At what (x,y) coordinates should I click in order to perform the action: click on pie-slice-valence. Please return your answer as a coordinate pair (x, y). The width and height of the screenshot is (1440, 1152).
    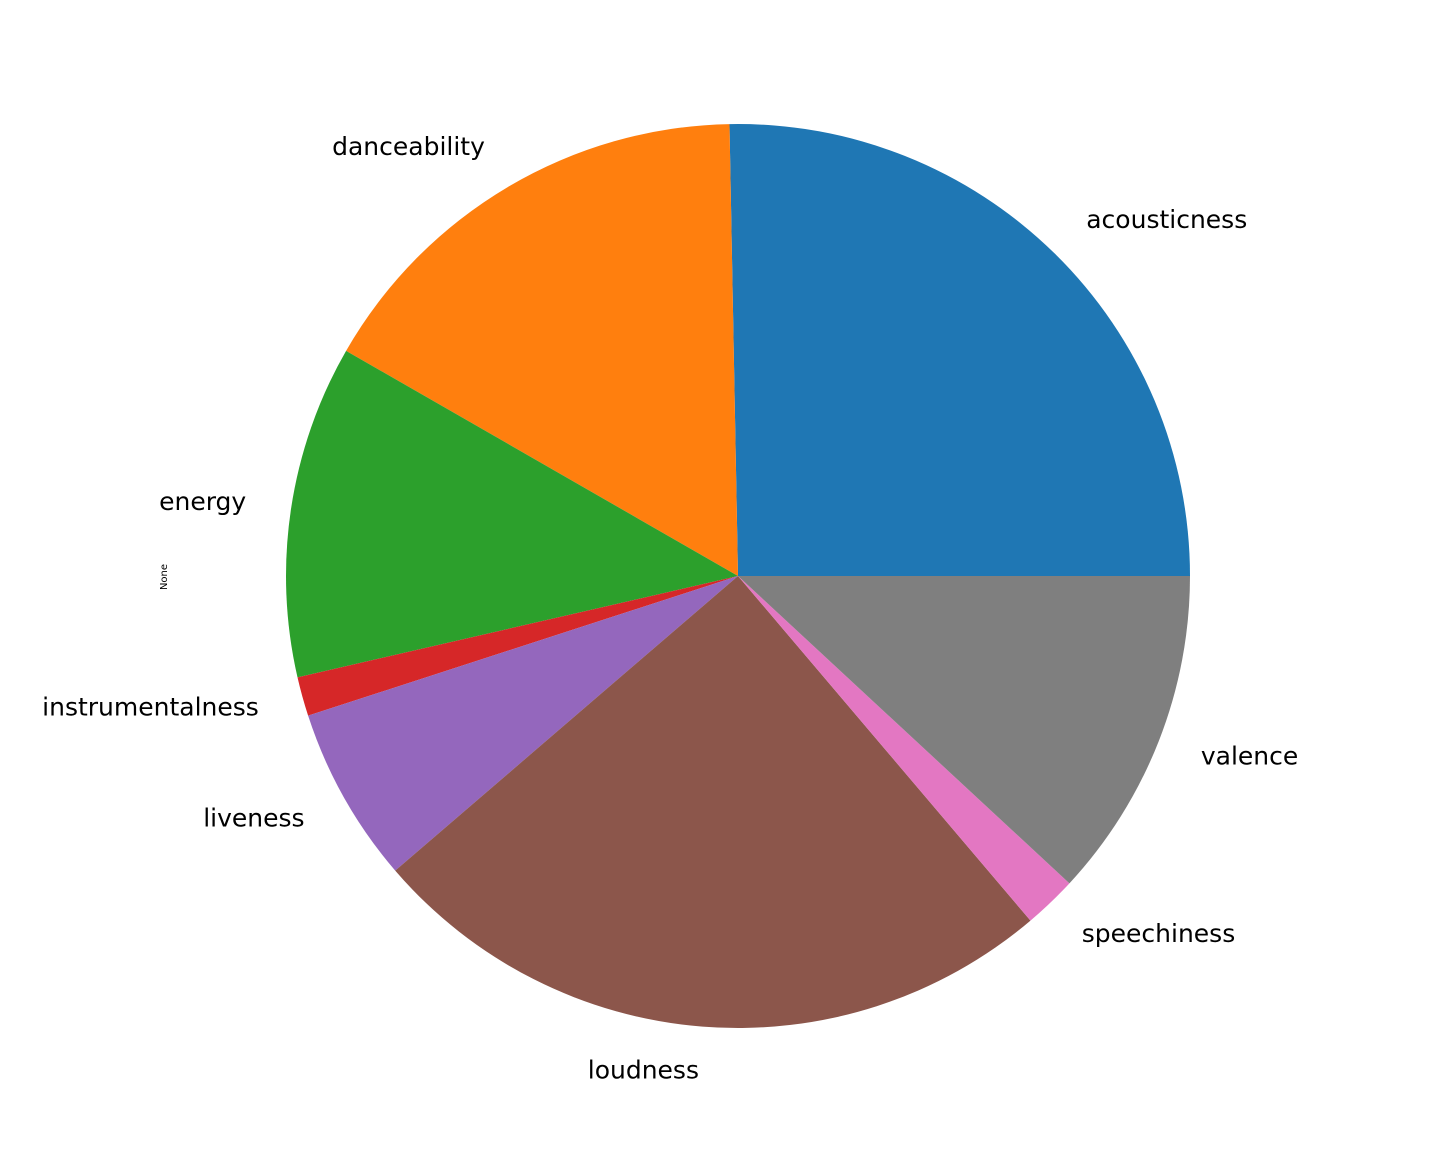
    Looking at the image, I should click on (964, 730).